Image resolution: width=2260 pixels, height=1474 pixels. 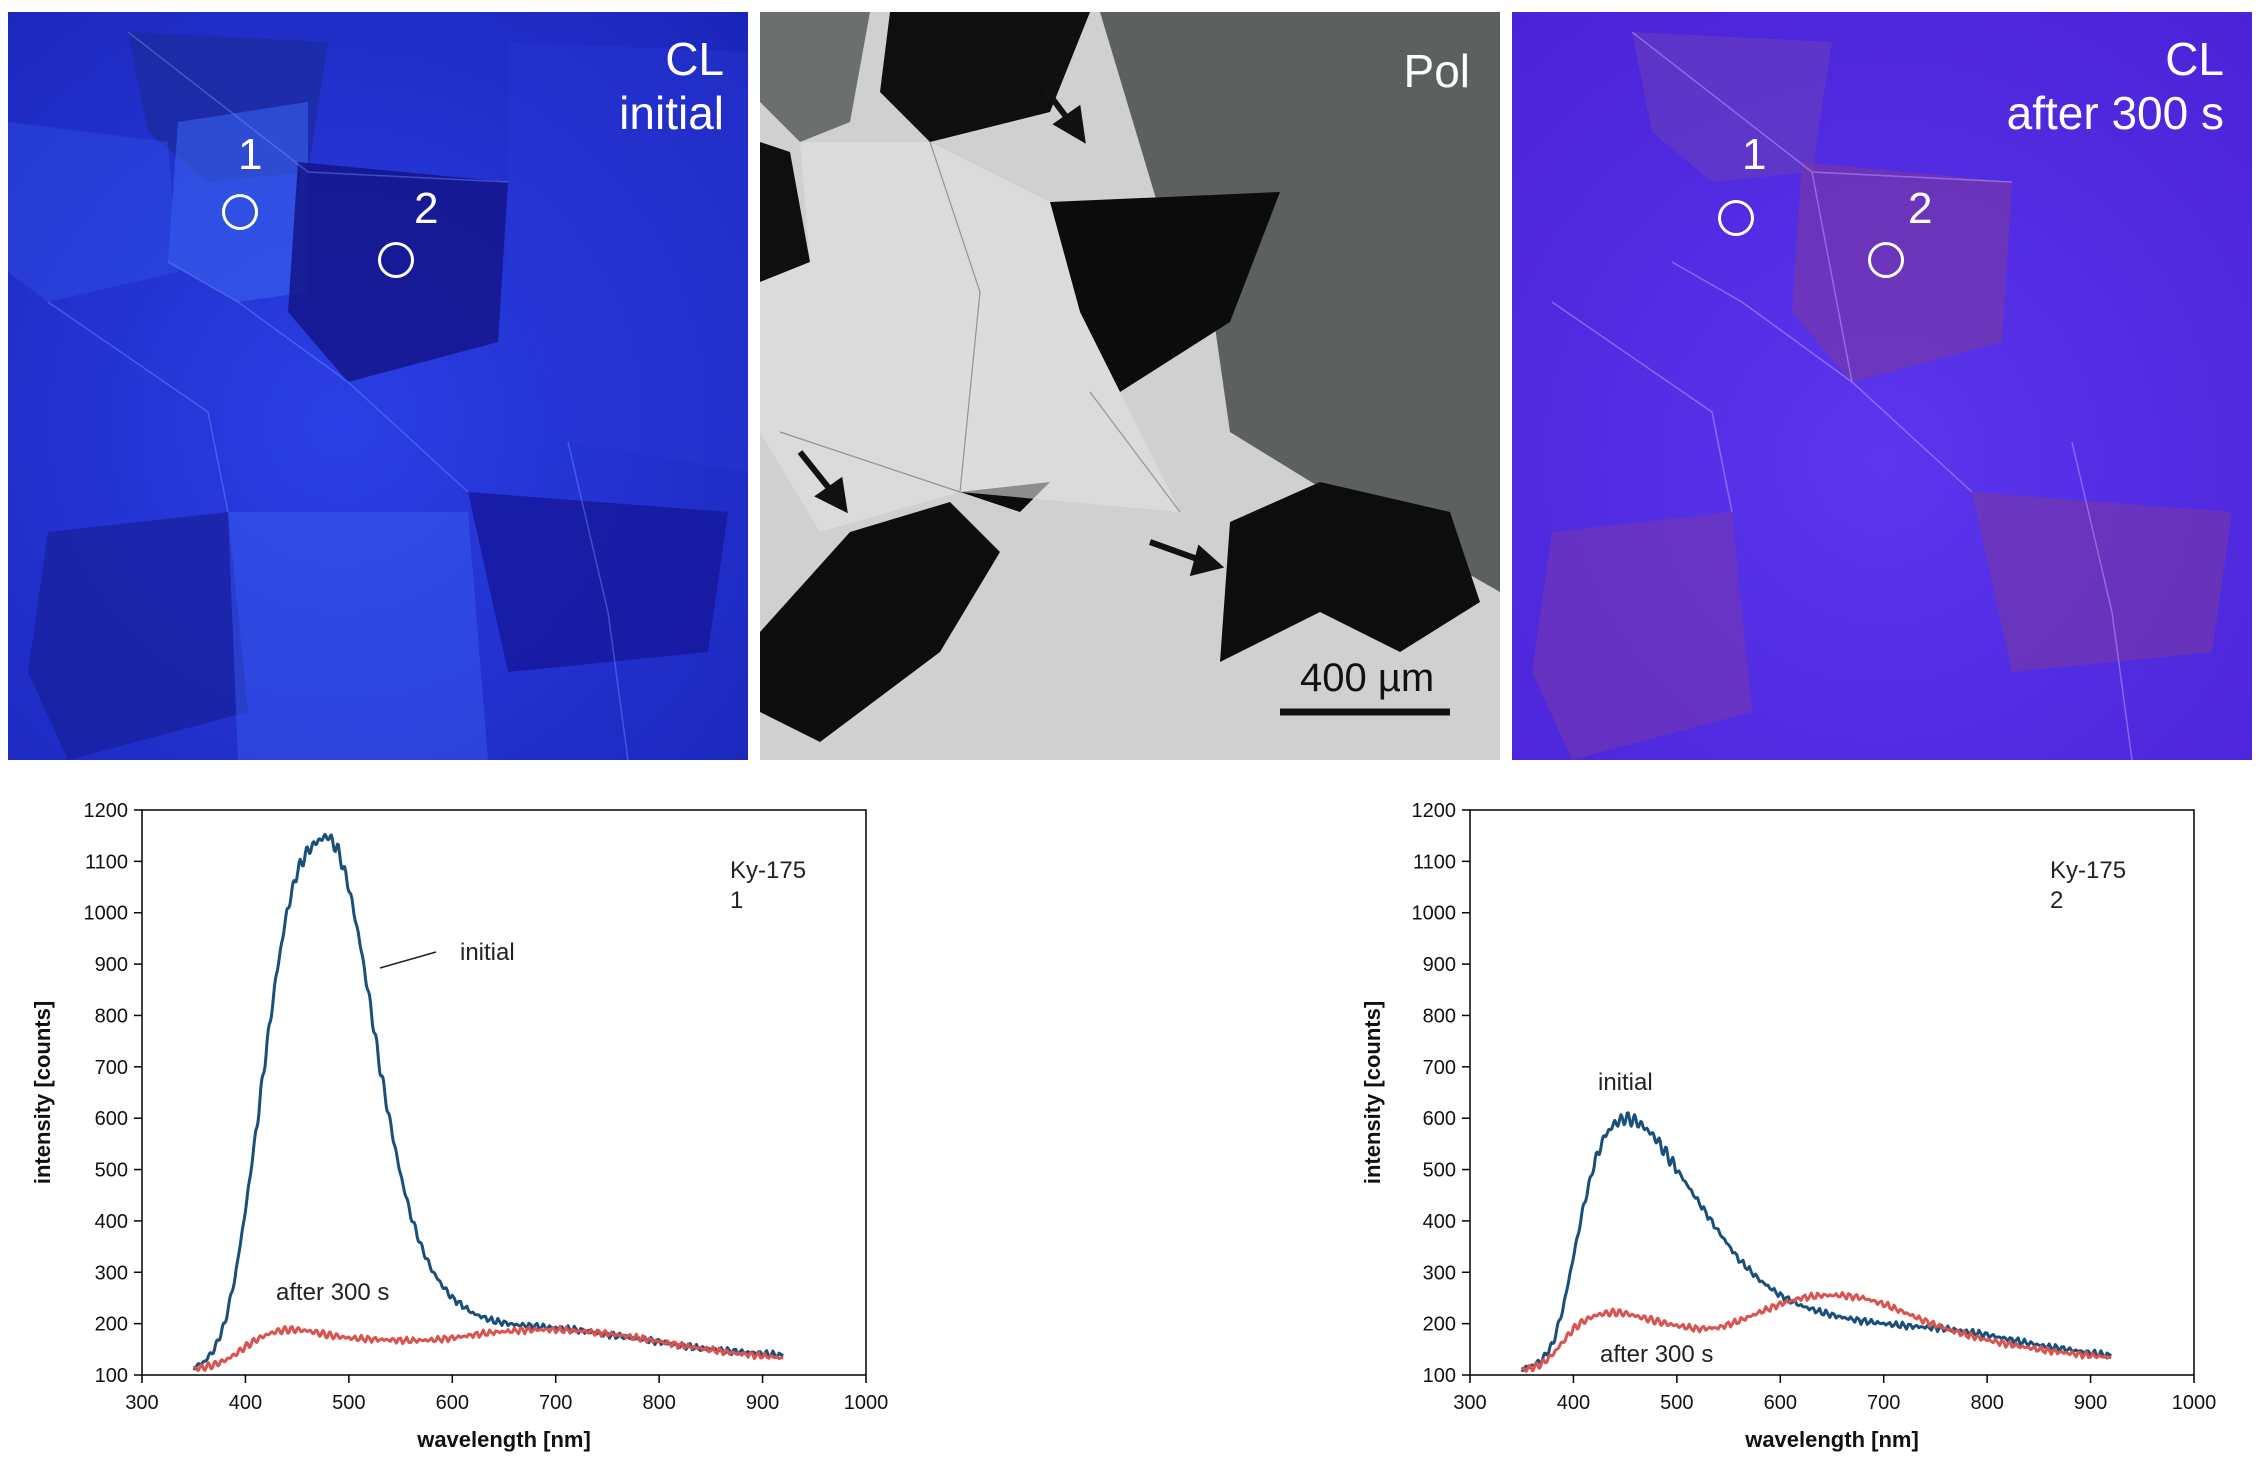 I want to click on cl-after-label-line1: CL, so click(x=2194, y=59).